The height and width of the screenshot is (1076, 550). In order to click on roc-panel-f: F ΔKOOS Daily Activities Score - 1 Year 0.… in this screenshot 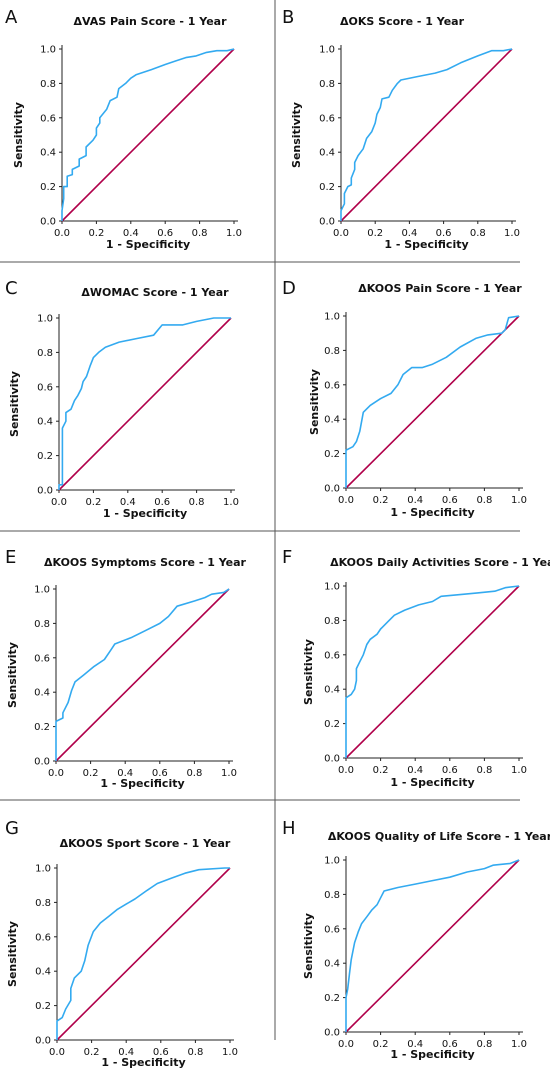, I will do `click(416, 668)`.